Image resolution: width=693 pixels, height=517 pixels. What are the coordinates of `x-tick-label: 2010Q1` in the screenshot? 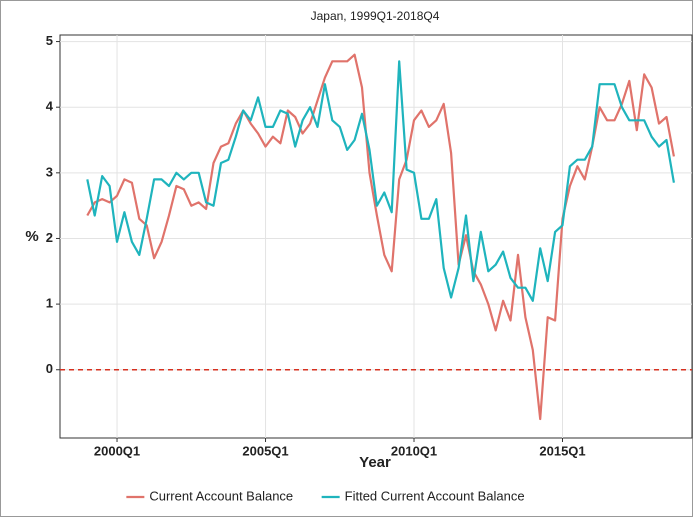 It's located at (414, 450).